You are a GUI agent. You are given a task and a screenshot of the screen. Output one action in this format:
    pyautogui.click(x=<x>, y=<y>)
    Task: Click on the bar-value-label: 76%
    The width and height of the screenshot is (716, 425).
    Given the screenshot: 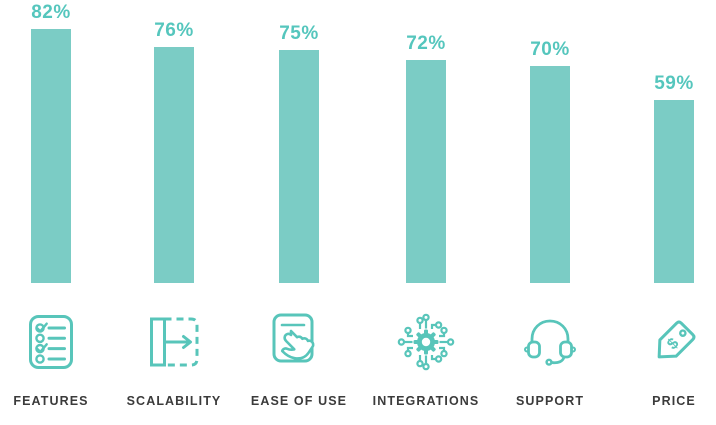 What is the action you would take?
    pyautogui.click(x=174, y=30)
    